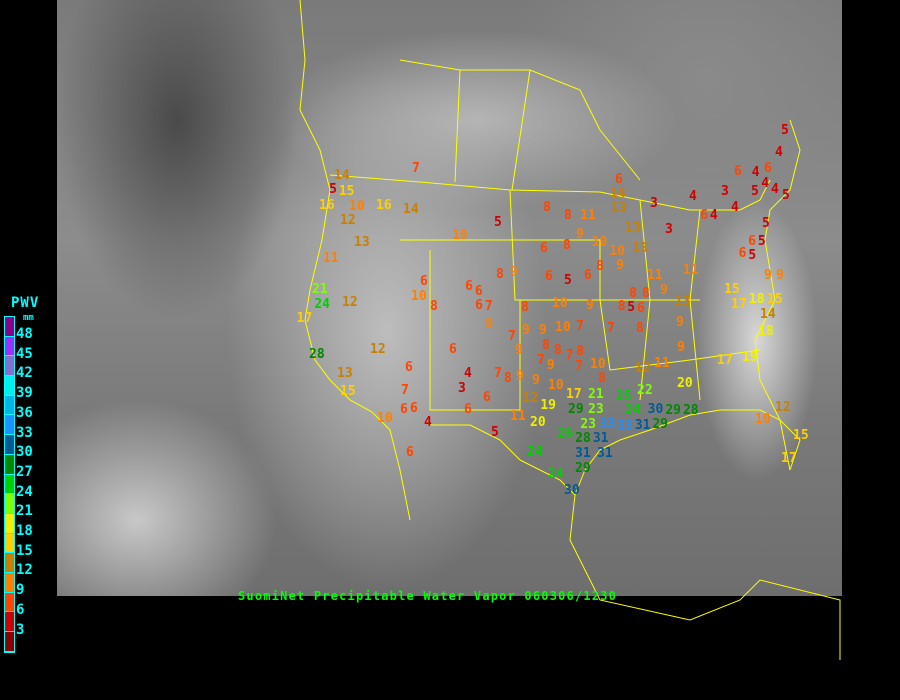 The height and width of the screenshot is (700, 900). Describe the element at coordinates (607, 424) in the screenshot. I see `station-pwv-value: 33` at that location.